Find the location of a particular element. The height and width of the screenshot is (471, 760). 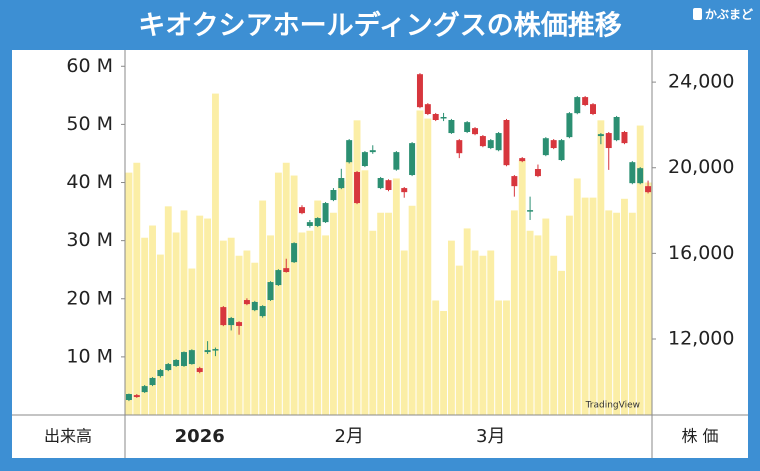

axis-label: 株 価 is located at coordinates (699, 436).